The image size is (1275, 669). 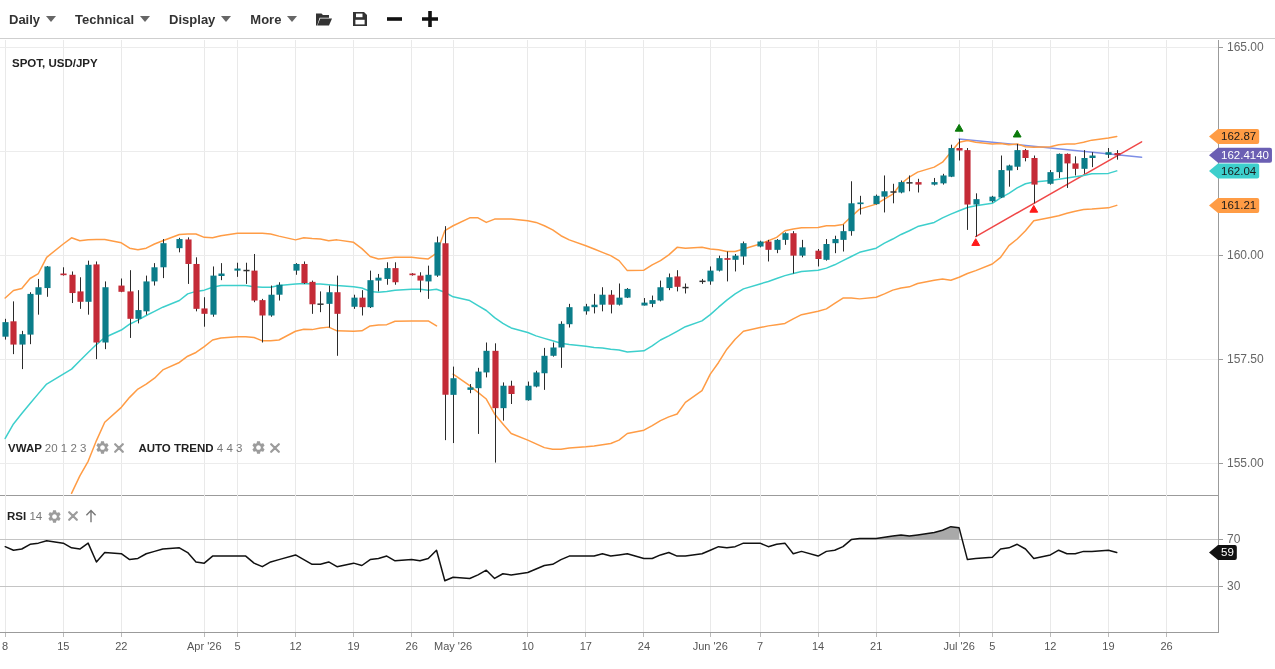 I want to click on annotation: AUTO TREND 4 4 3, so click(x=190, y=447).